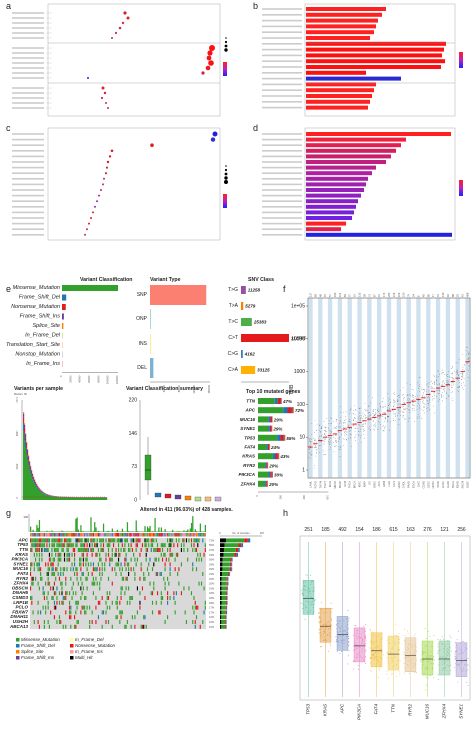  I want to click on tmb-cancer-label: THYM, so click(320, 484).